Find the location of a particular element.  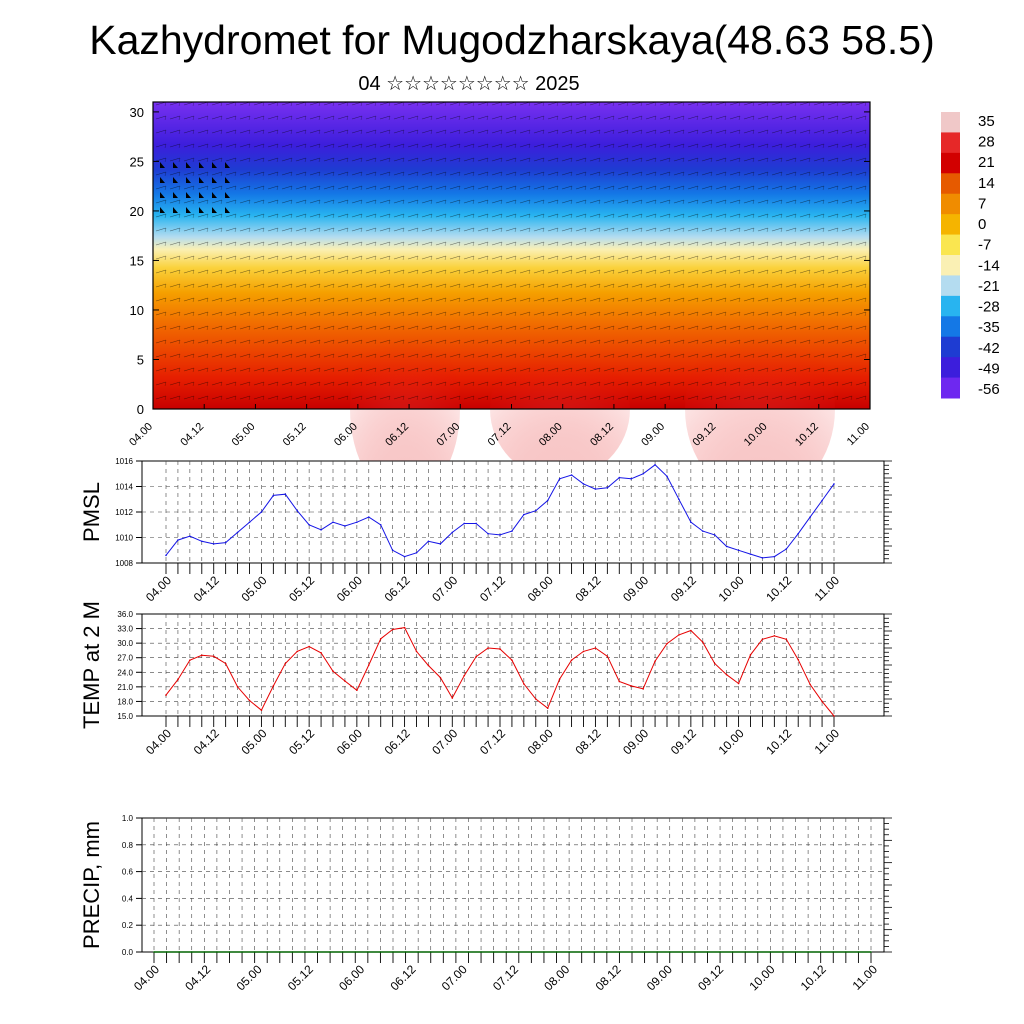

y-tick-label: 1008 is located at coordinates (124, 563).